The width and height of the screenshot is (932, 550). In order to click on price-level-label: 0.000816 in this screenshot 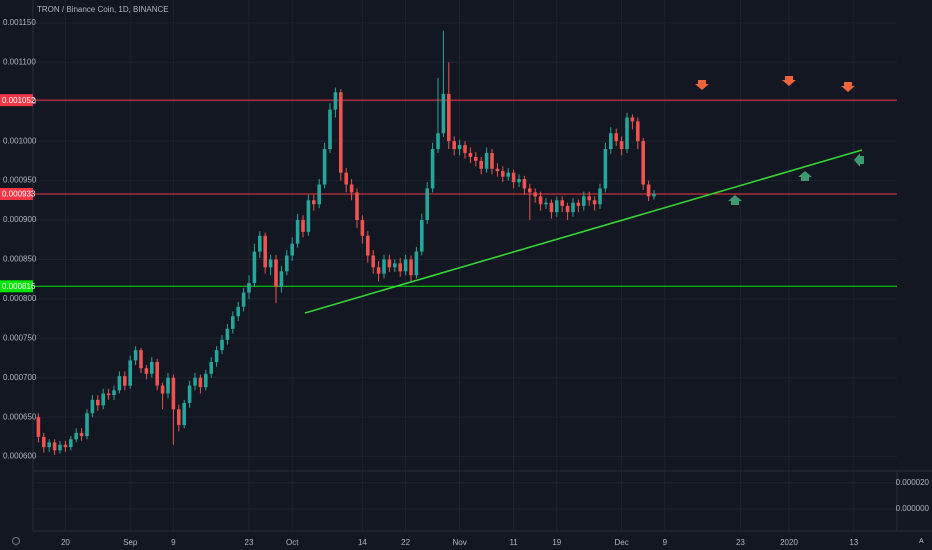, I will do `click(19, 286)`.